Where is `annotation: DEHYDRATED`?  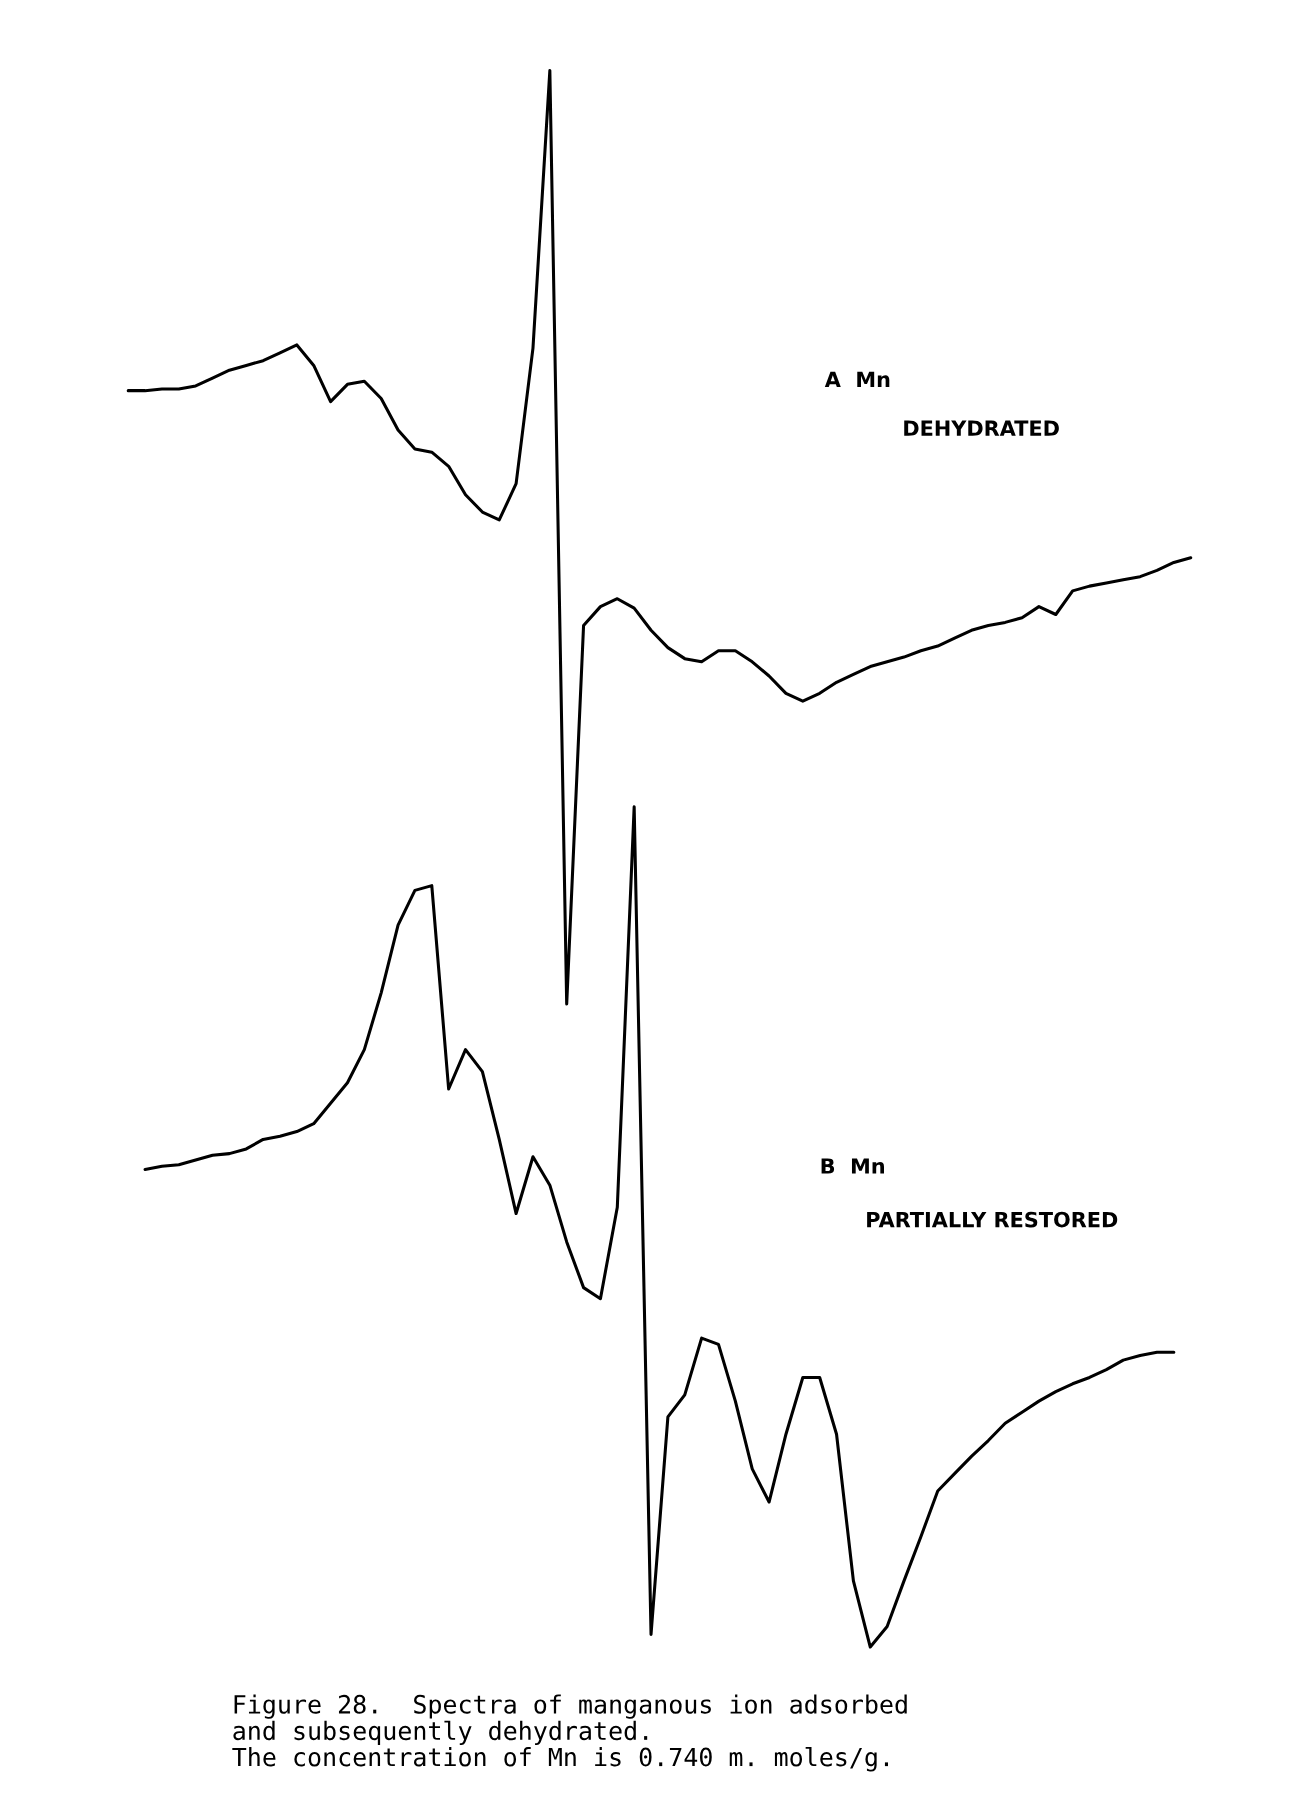 annotation: DEHYDRATED is located at coordinates (981, 428).